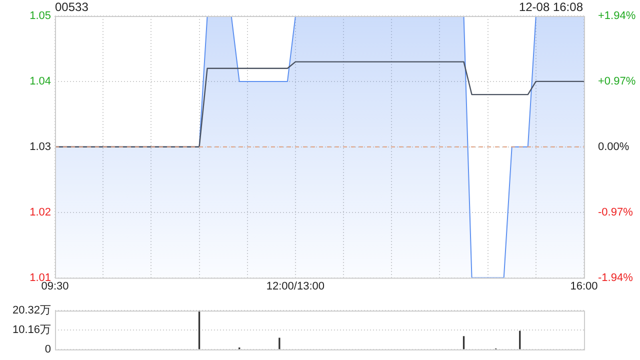  What do you see at coordinates (617, 81) in the screenshot?
I see `y2-tick-label: +0.97%` at bounding box center [617, 81].